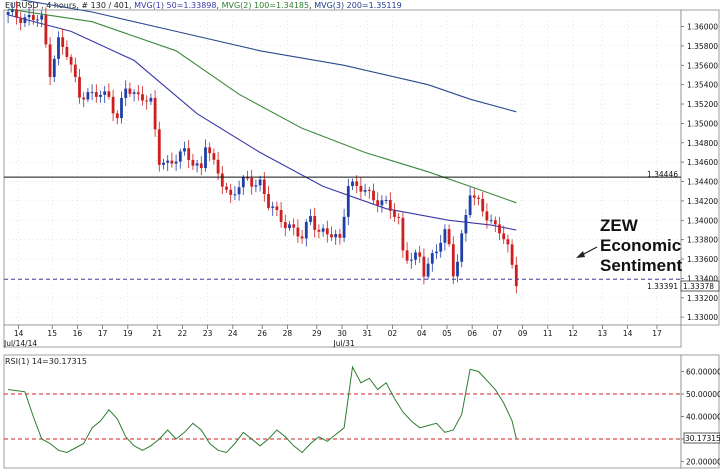  I want to click on date-sublabel: Jul/31, so click(344, 343).